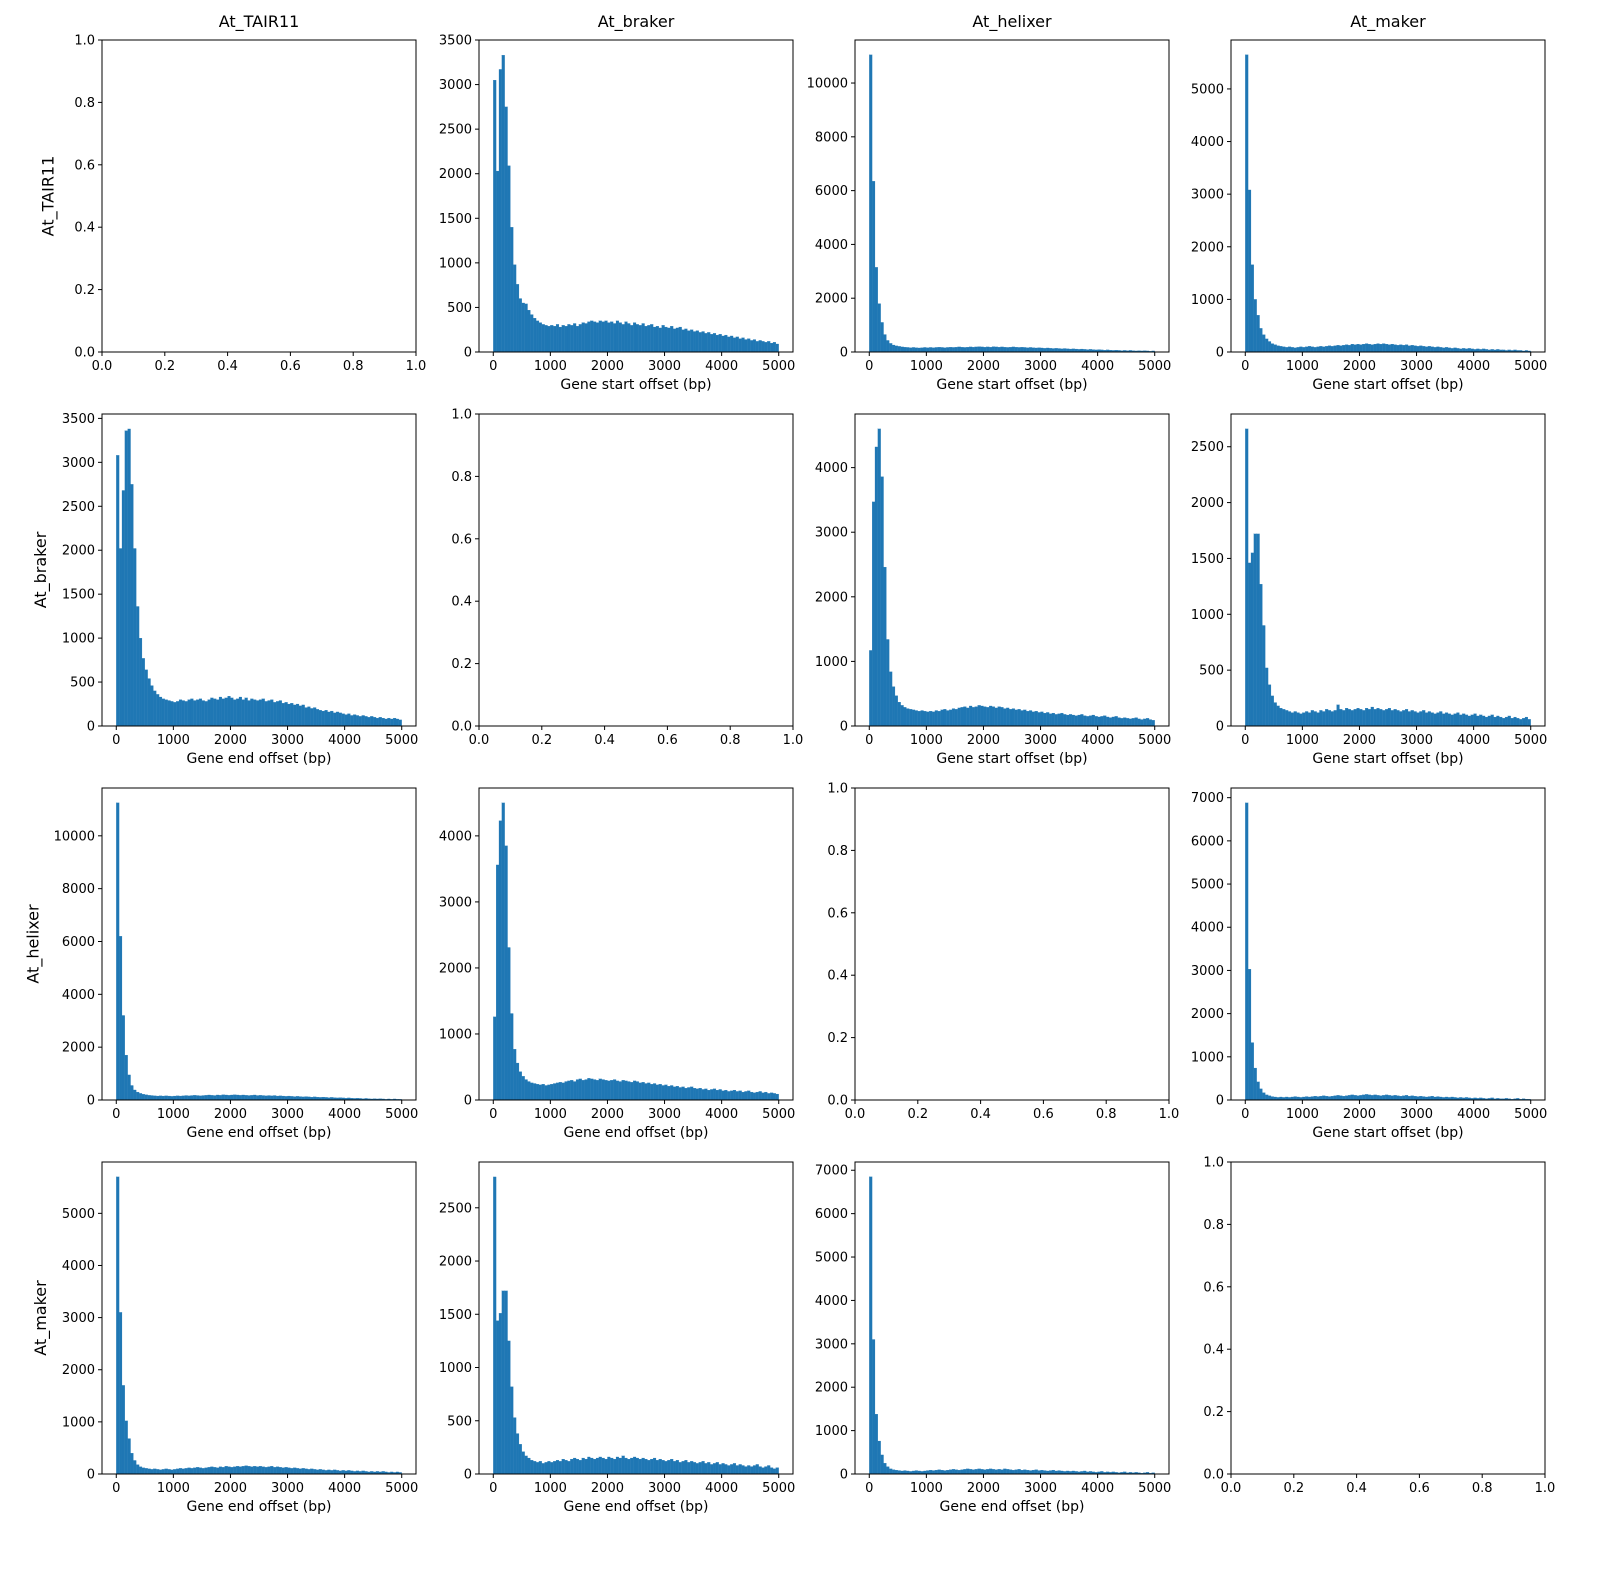 Image resolution: width=1617 pixels, height=1573 pixels. Describe the element at coordinates (1040, 366) in the screenshot. I see `x-tick-label: 3000` at that location.